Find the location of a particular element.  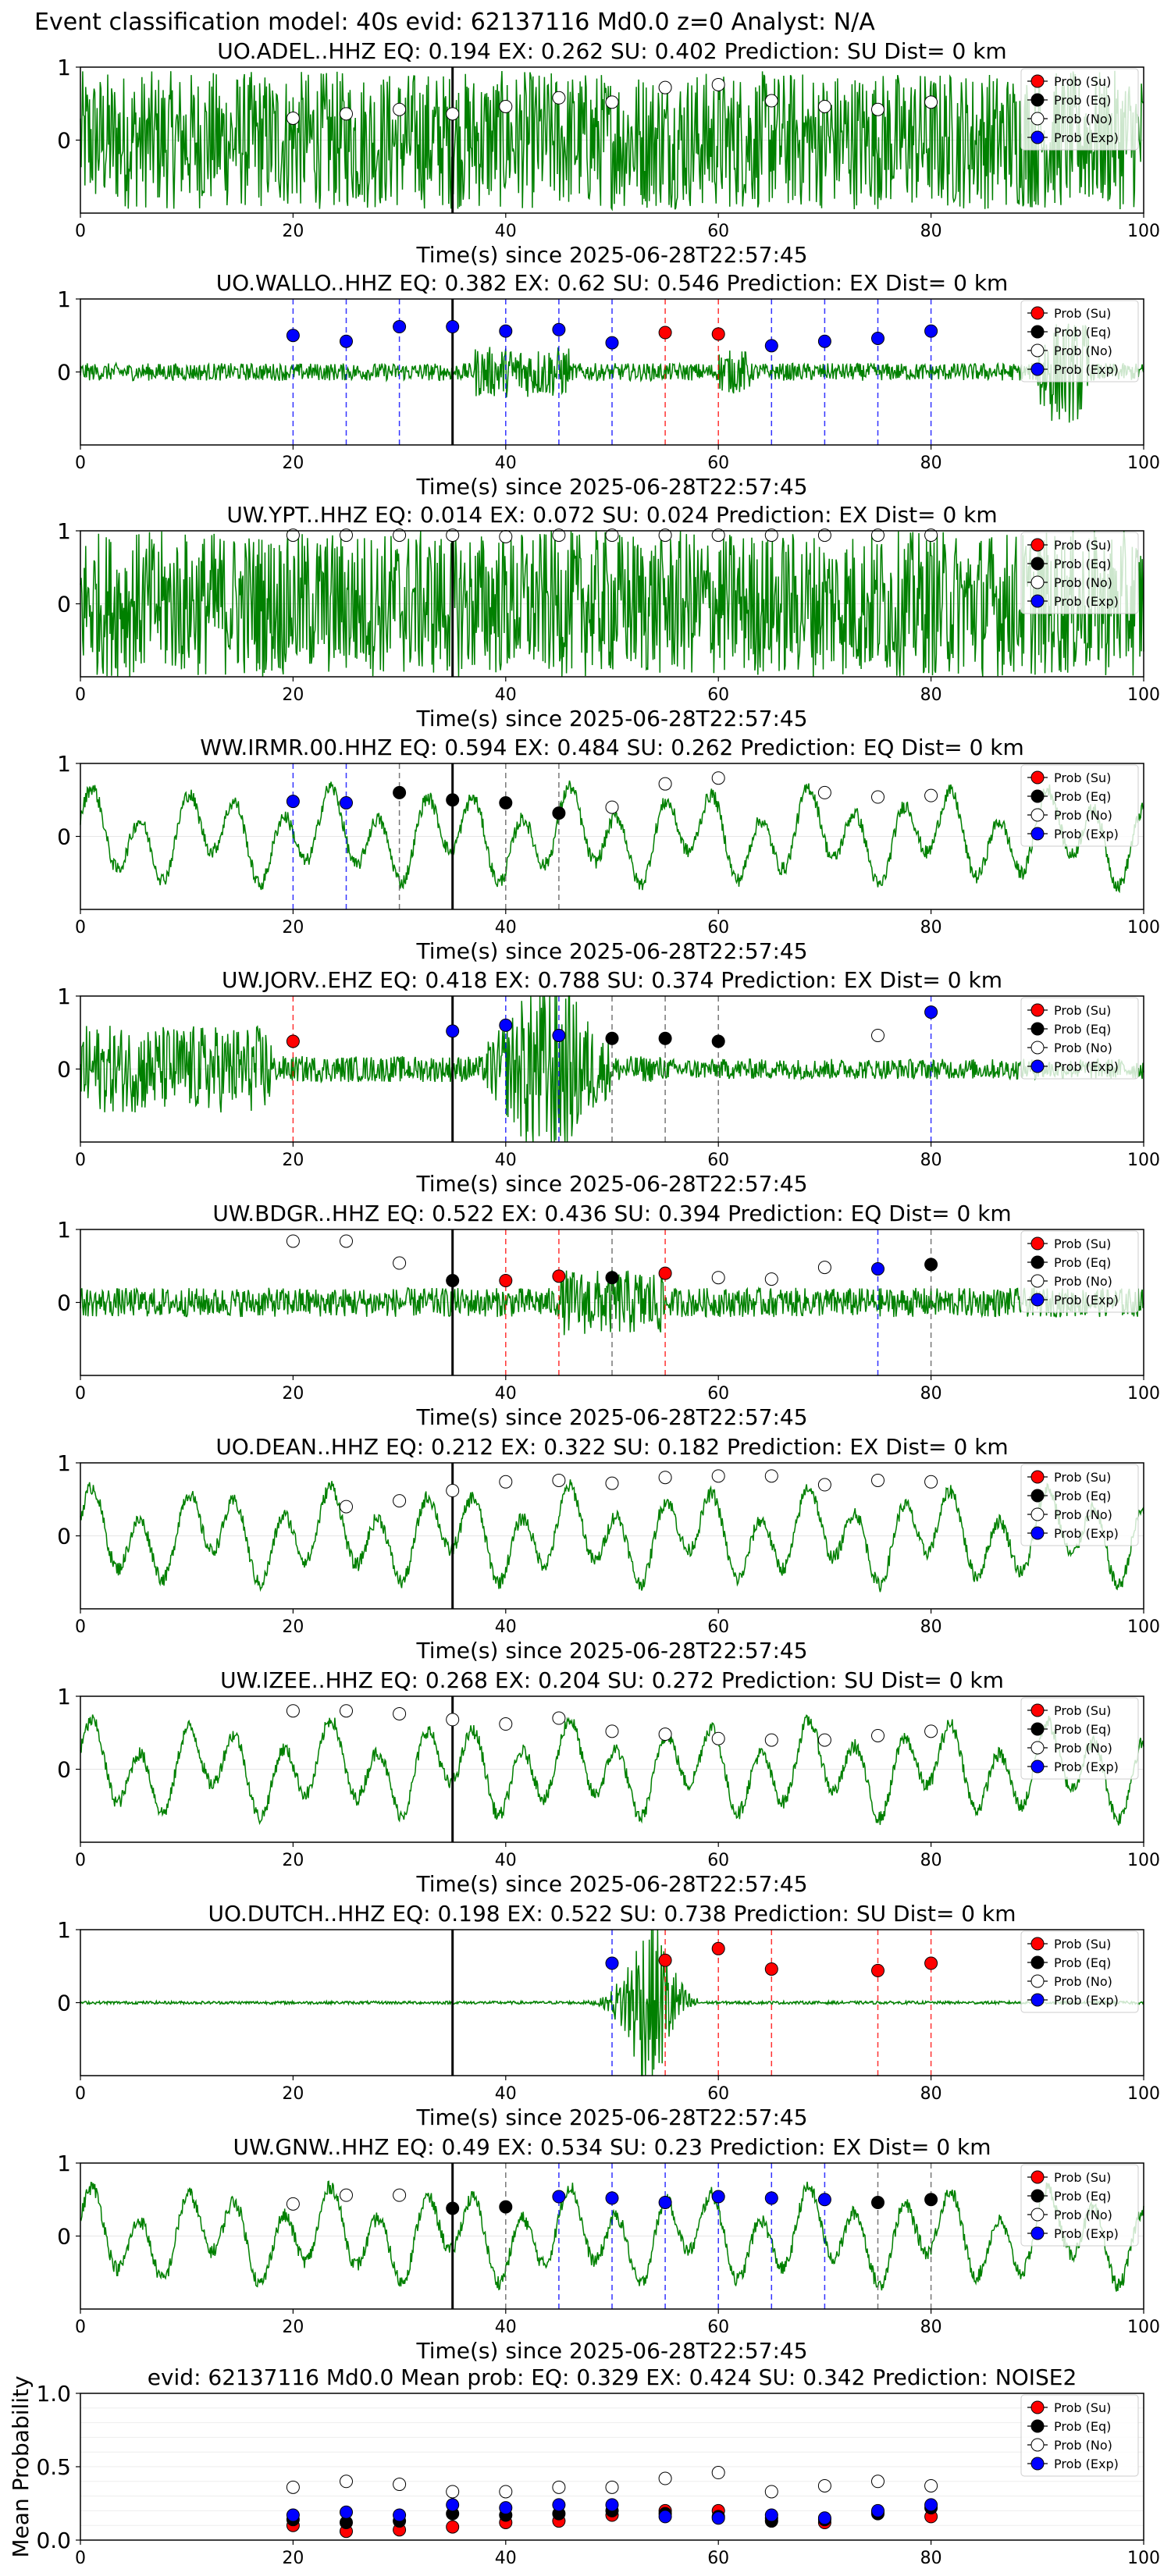

y-tick-label: 1.0 is located at coordinates (54, 2394).